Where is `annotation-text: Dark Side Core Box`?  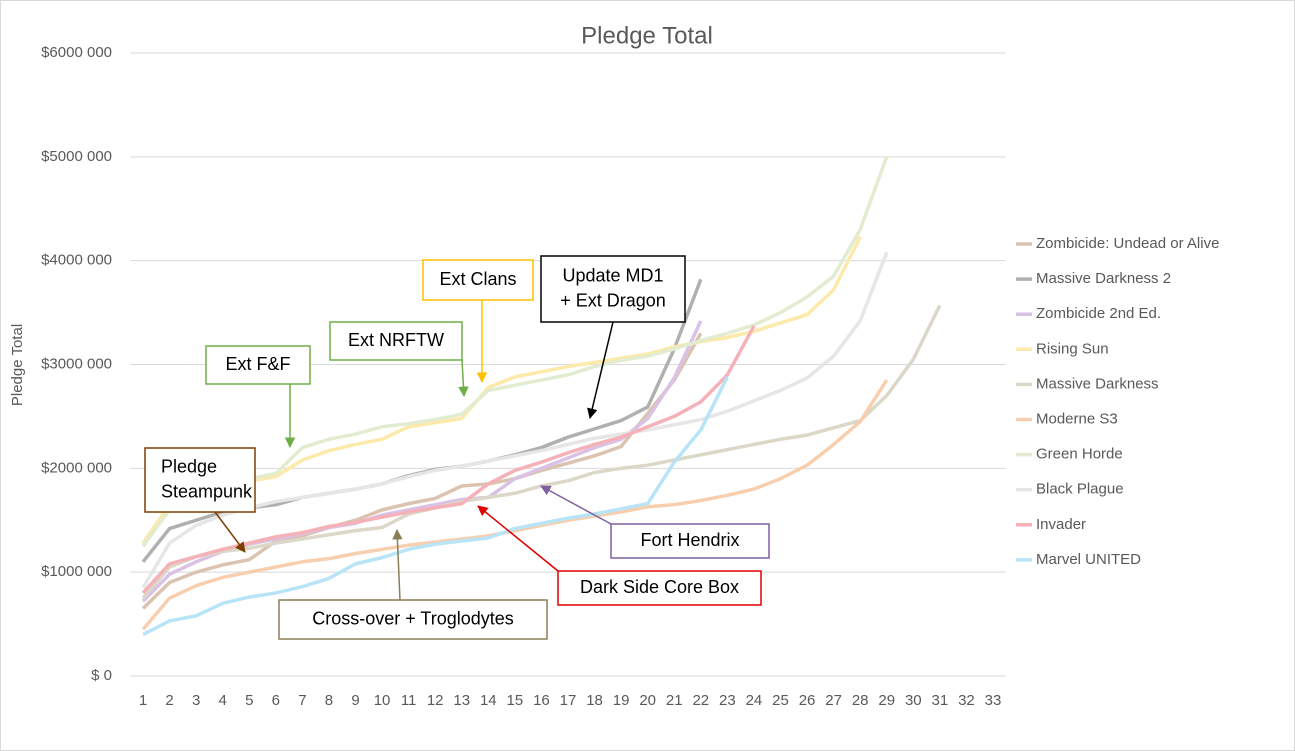
annotation-text: Dark Side Core Box is located at coordinates (659, 587).